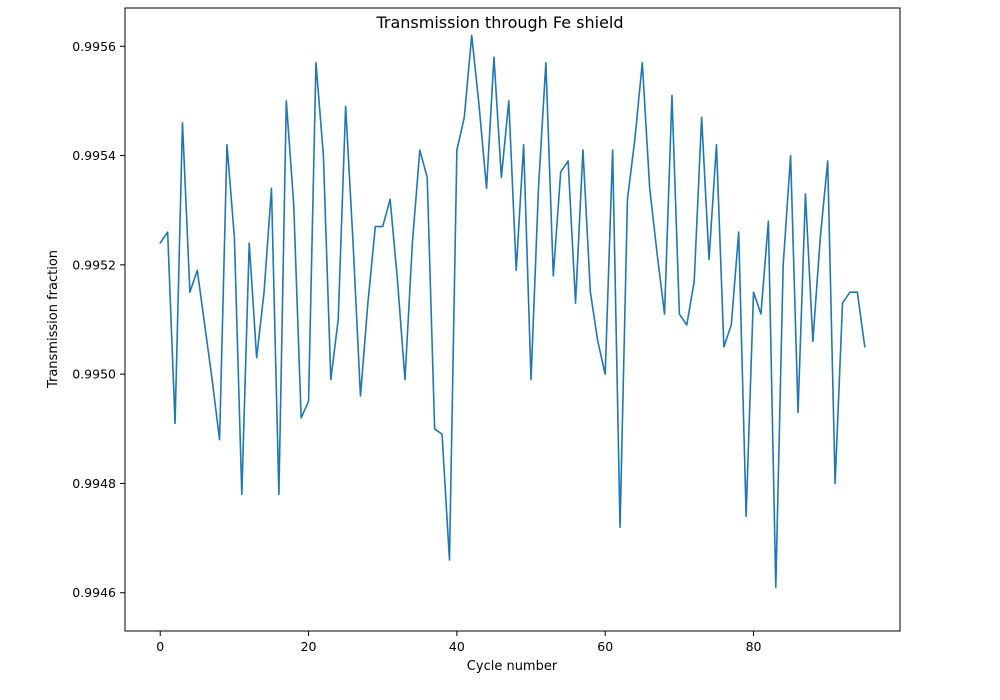  I want to click on x-axis-label: Cycle number, so click(512, 666).